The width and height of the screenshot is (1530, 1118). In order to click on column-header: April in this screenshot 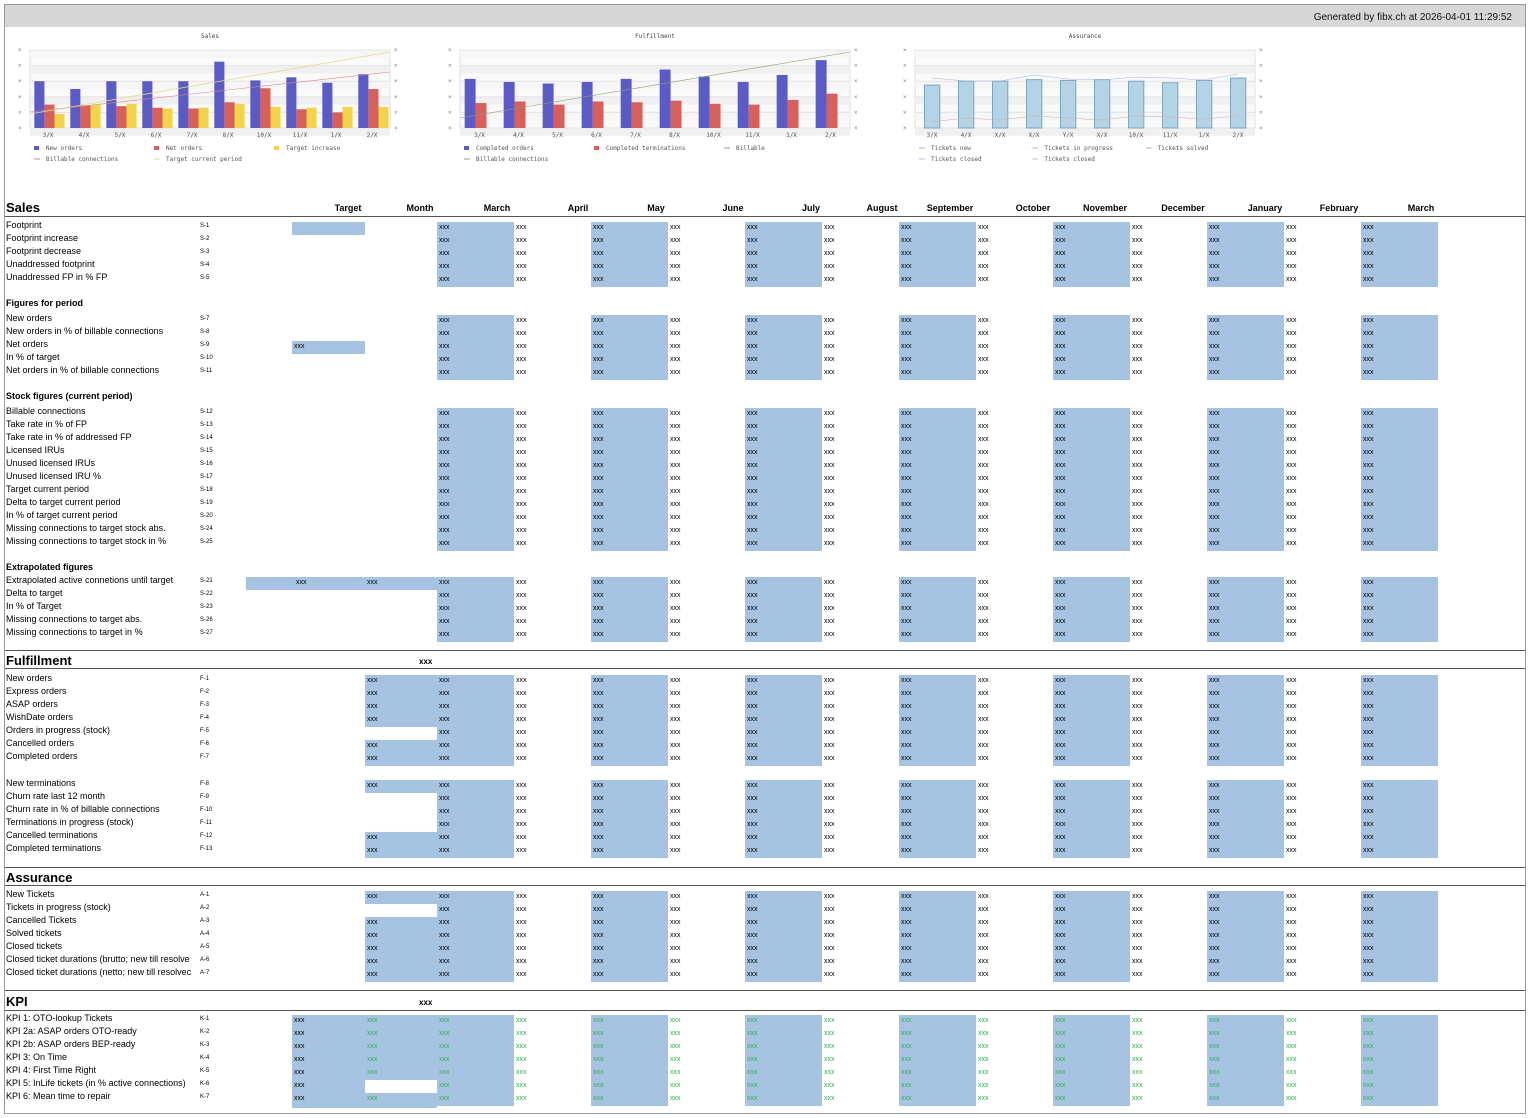, I will do `click(578, 208)`.